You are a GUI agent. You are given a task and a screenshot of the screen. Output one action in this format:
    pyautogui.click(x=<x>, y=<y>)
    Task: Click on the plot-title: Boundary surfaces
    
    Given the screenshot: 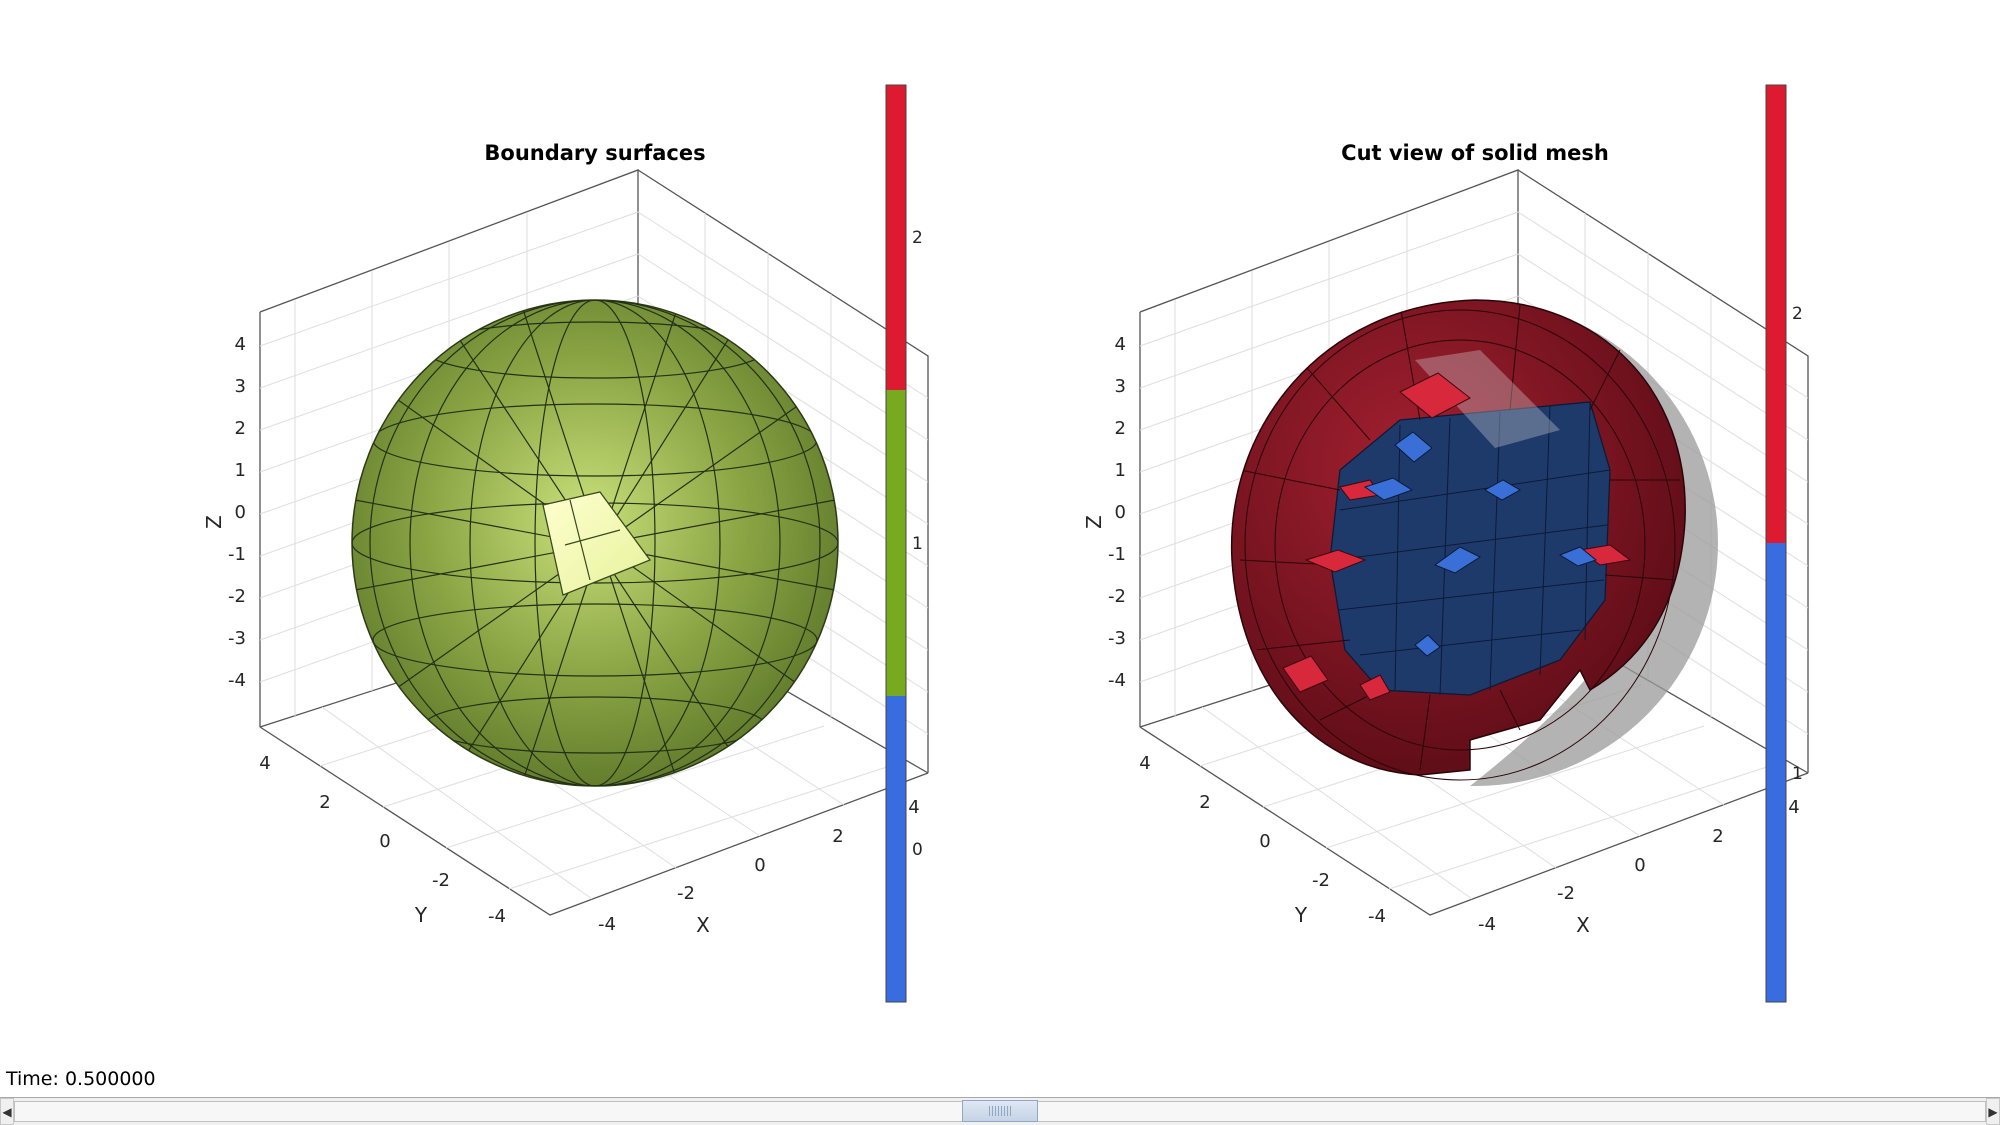 What is the action you would take?
    pyautogui.click(x=594, y=153)
    